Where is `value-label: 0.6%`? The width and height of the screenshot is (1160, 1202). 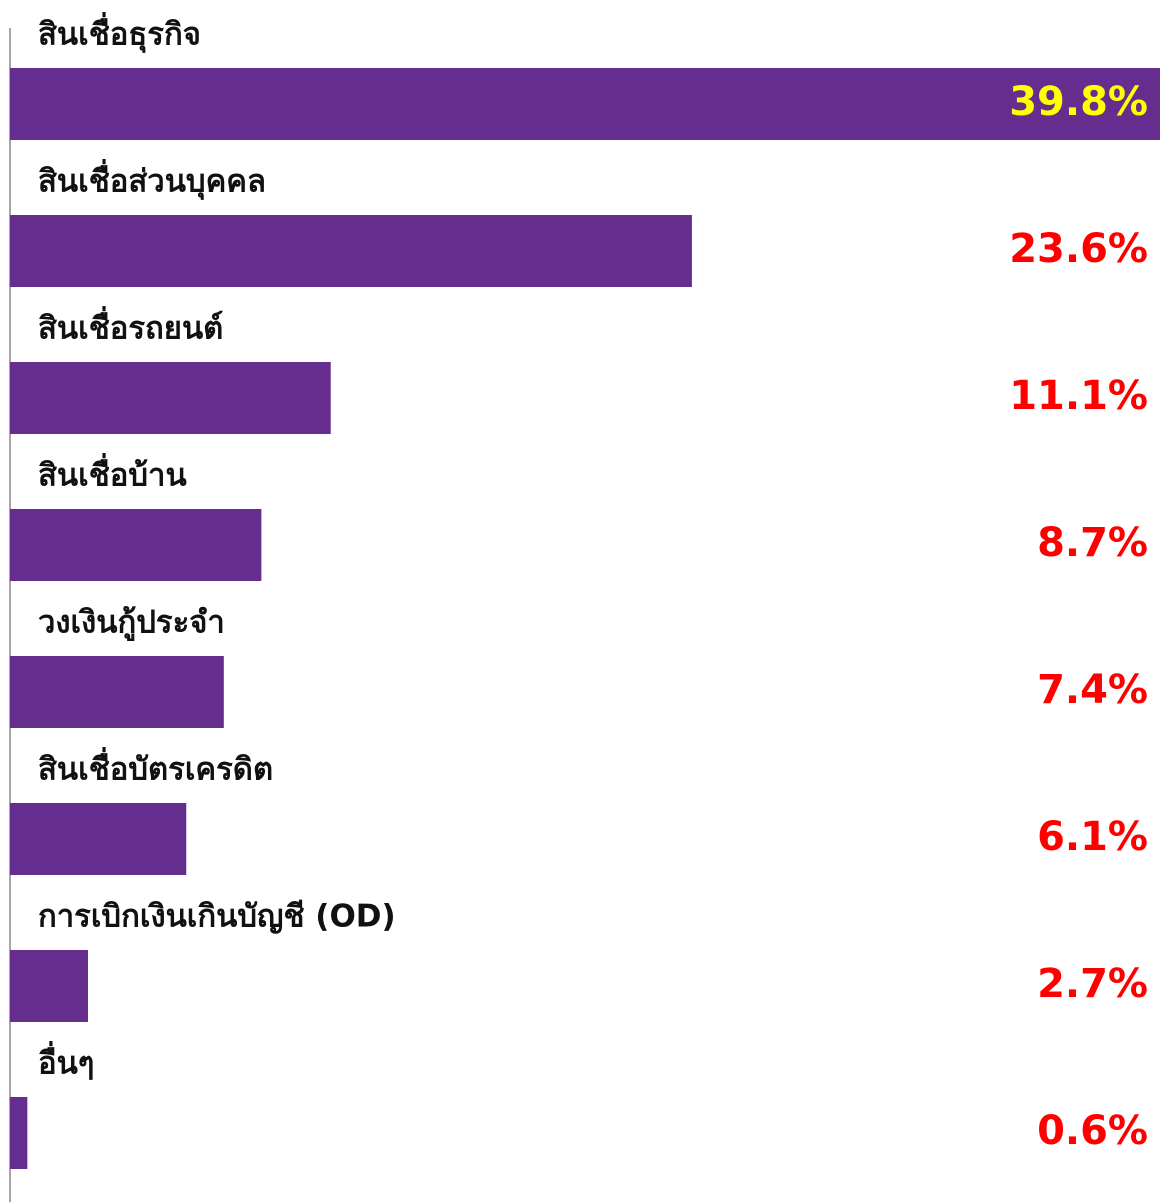
value-label: 0.6% is located at coordinates (1092, 1131).